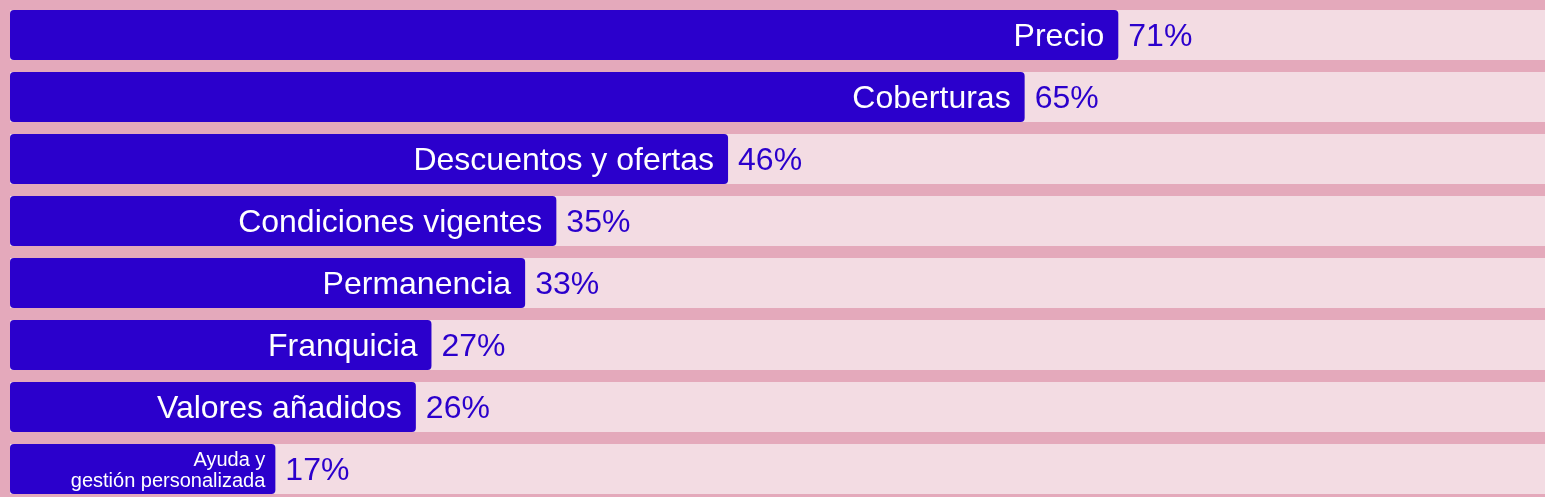  I want to click on data-label: 35%, so click(598, 221).